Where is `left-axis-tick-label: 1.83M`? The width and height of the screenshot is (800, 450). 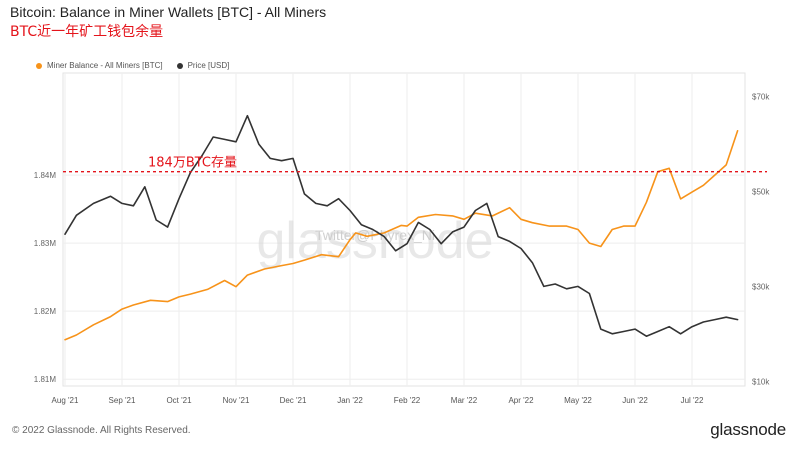
left-axis-tick-label: 1.83M is located at coordinates (45, 243).